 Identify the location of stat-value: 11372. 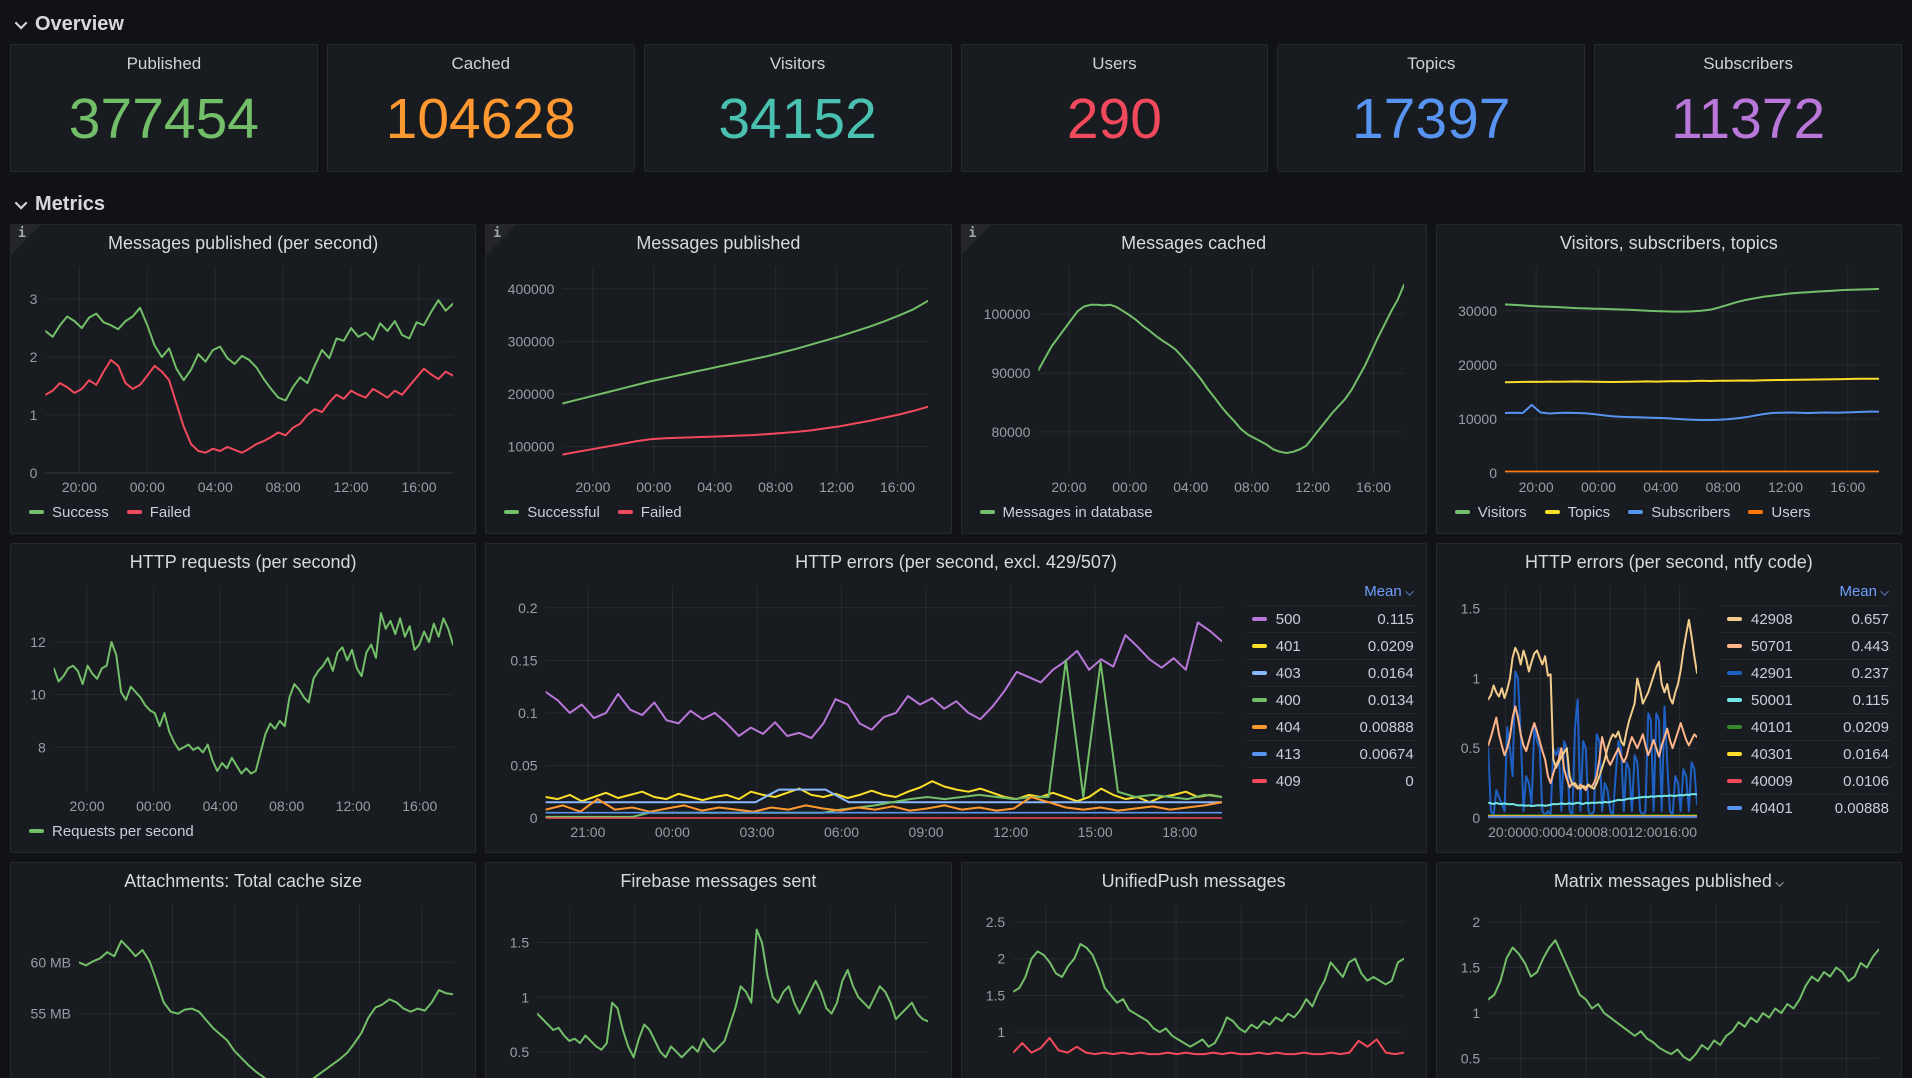
(1748, 119).